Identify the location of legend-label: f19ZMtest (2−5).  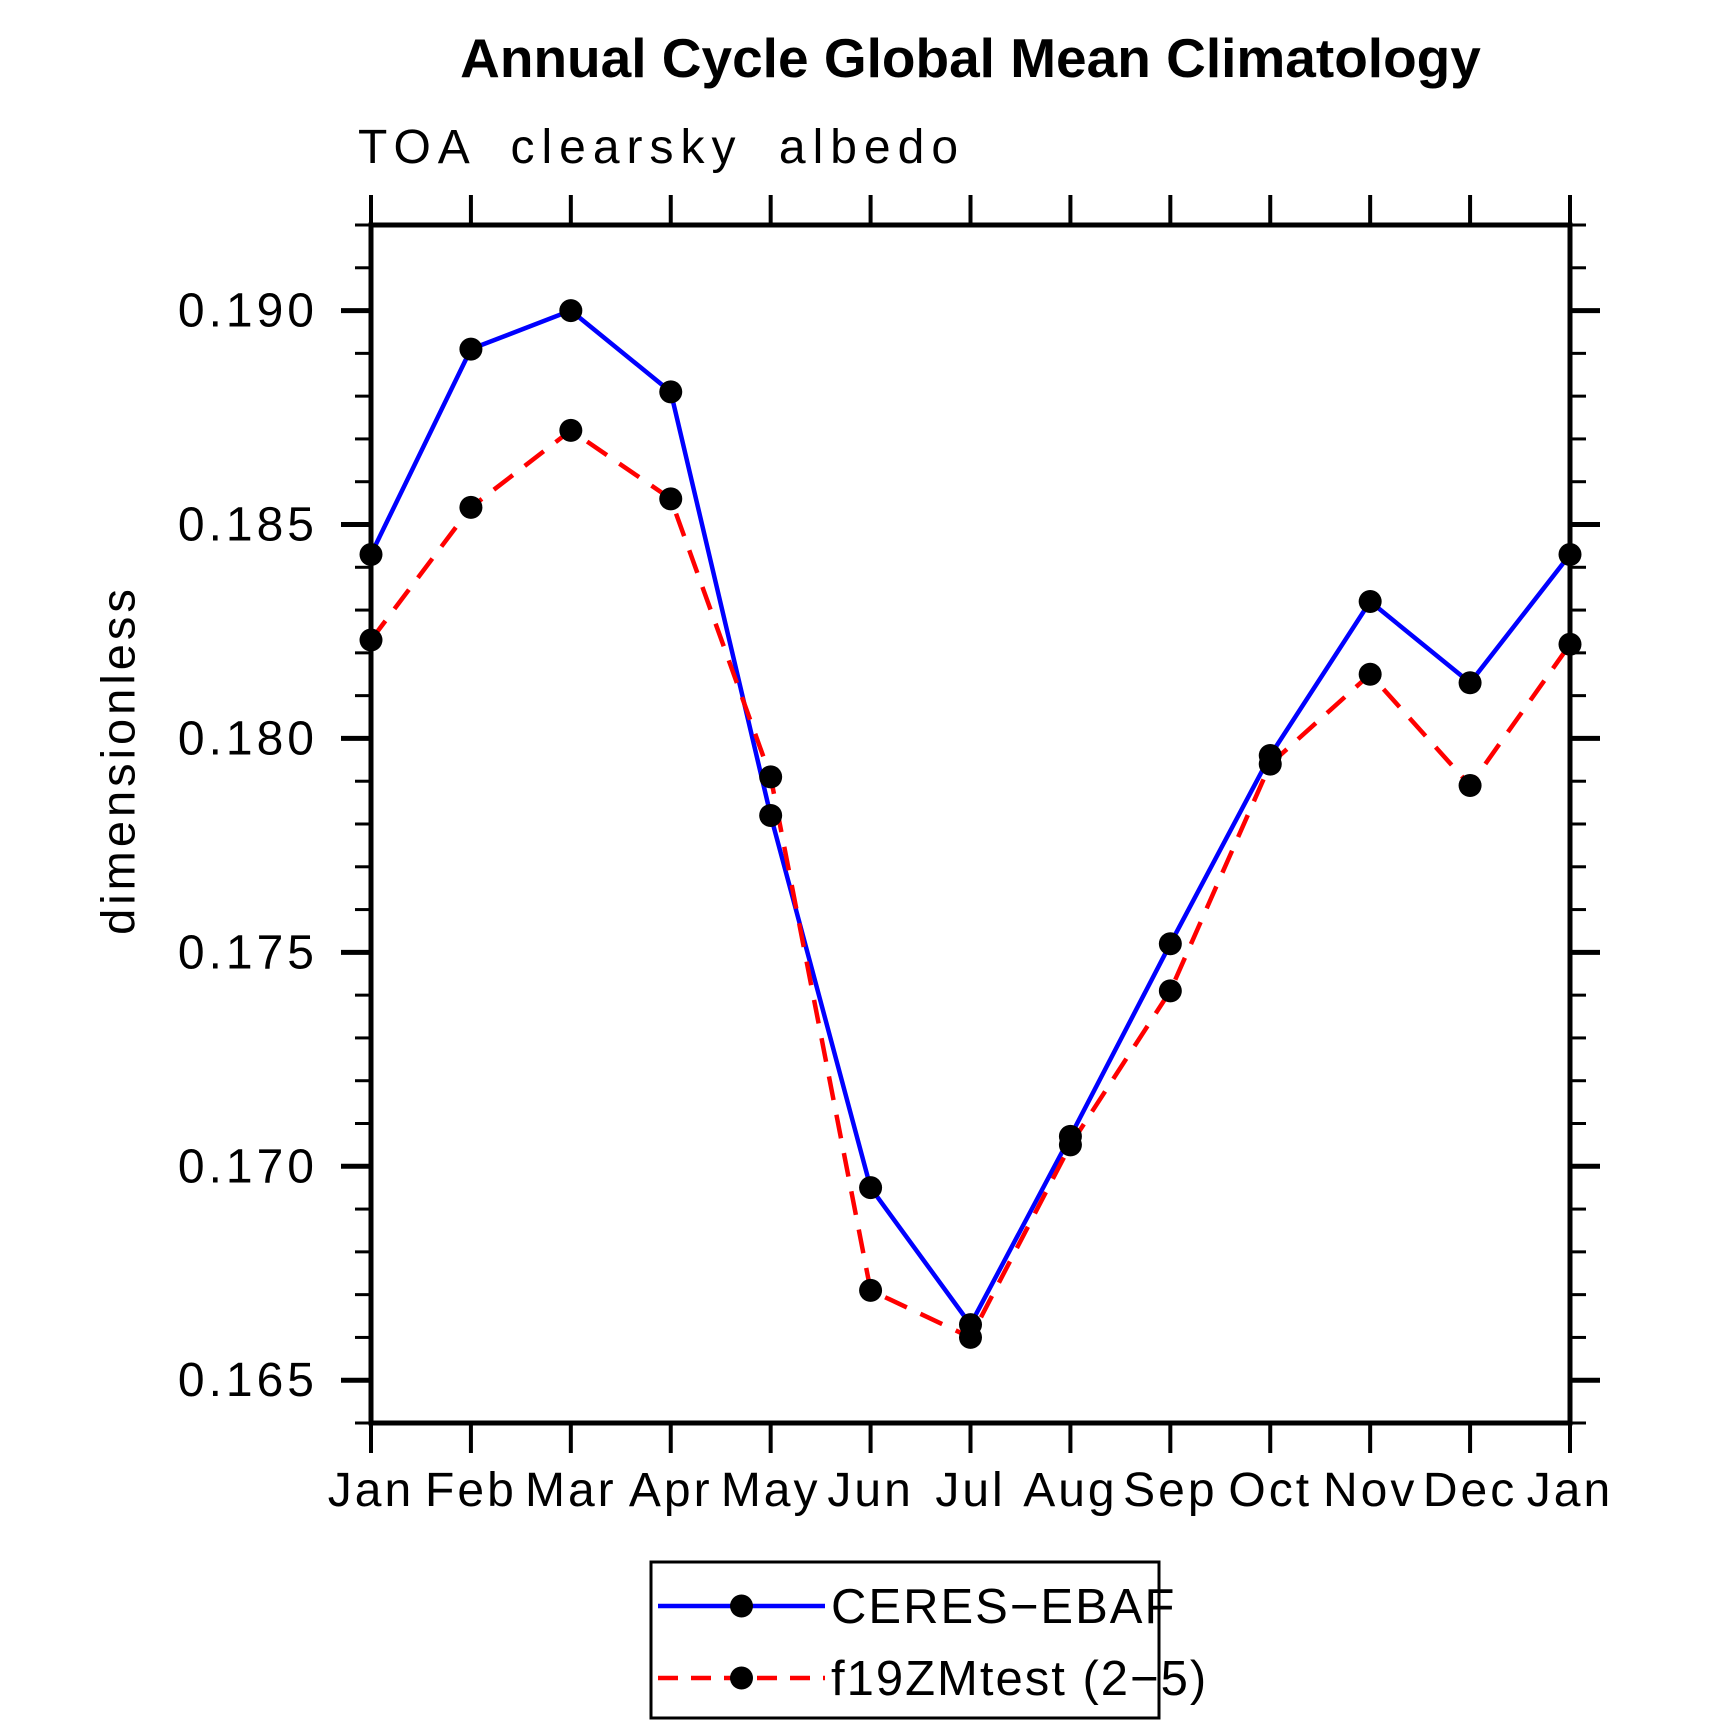
(1019, 1679).